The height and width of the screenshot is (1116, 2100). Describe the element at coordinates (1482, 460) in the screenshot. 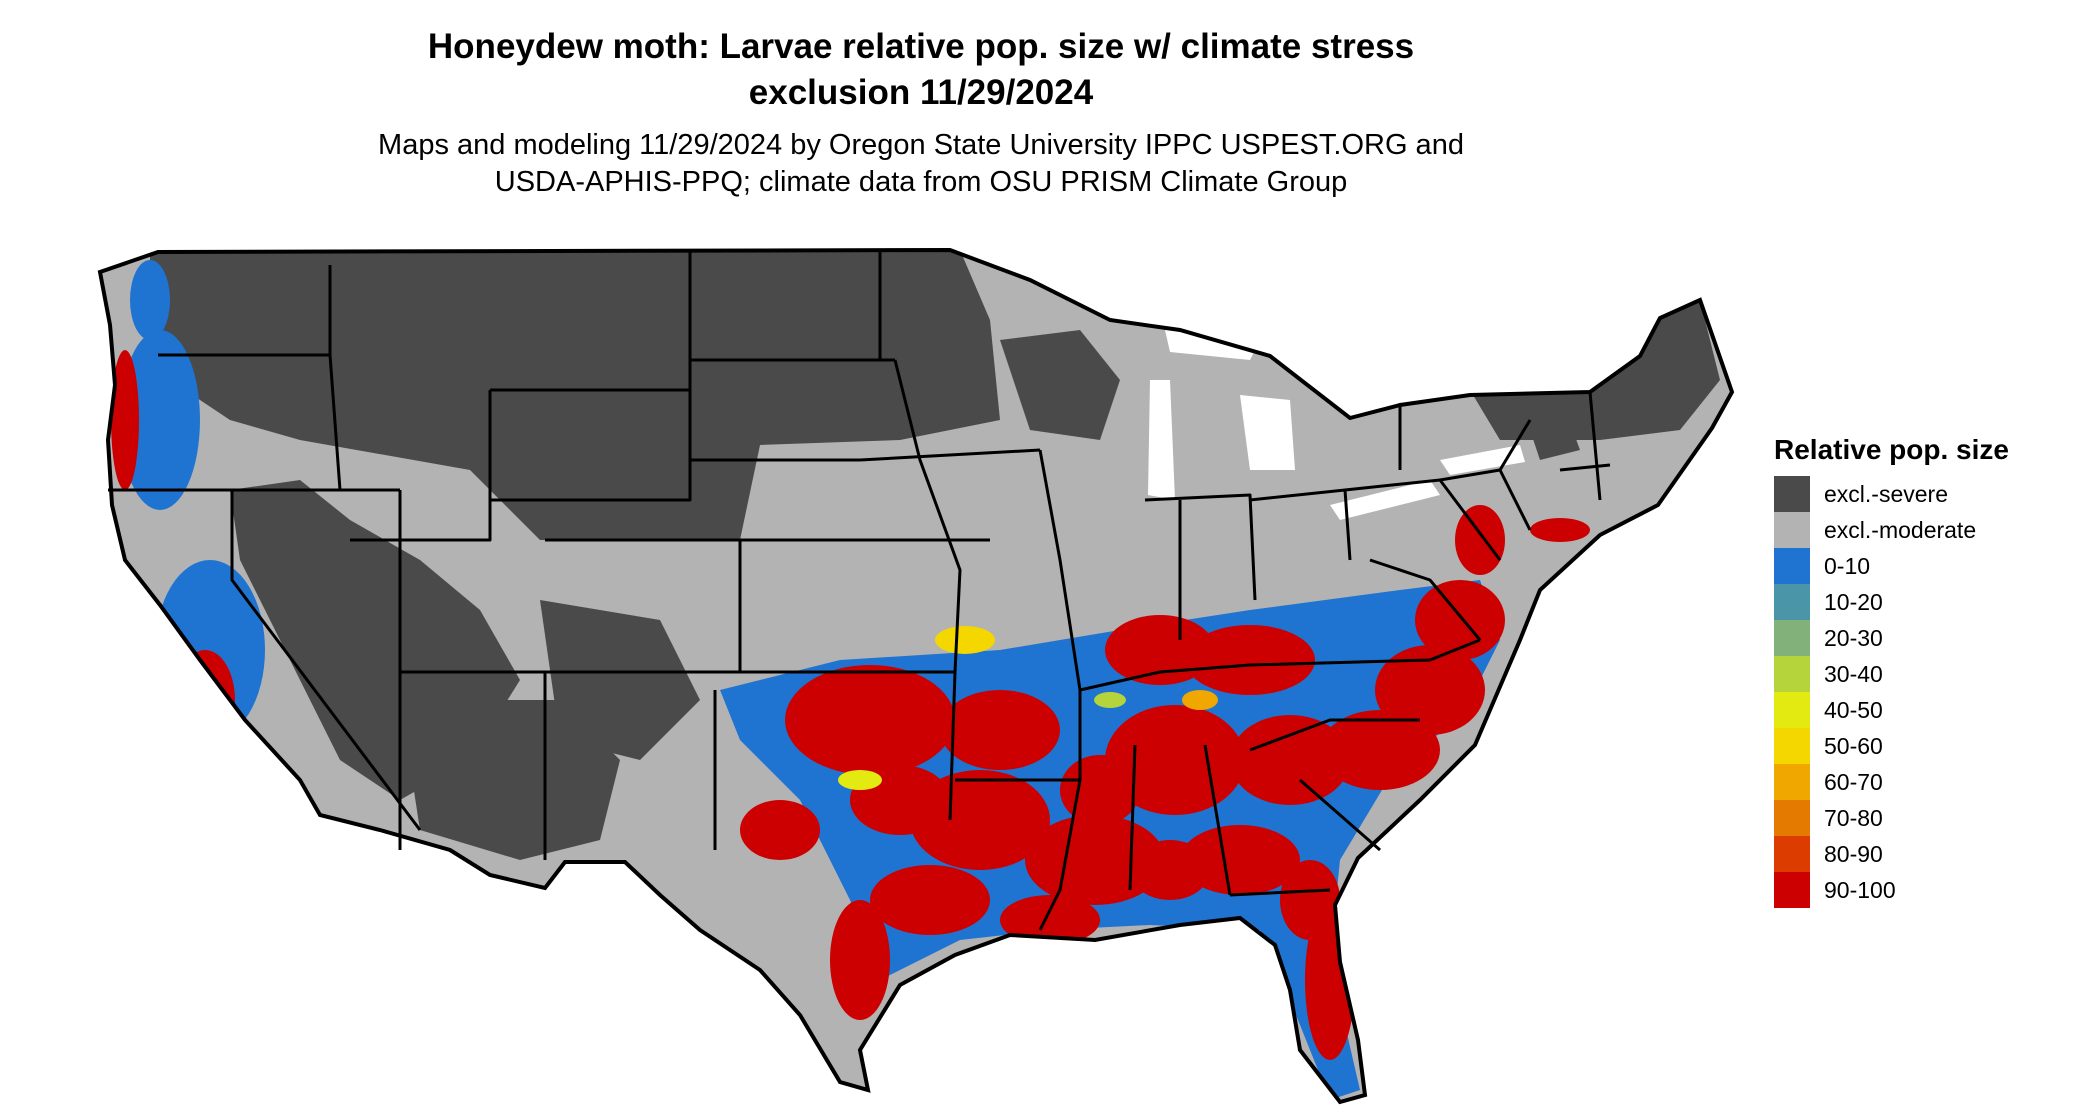

I see `lake-ontario` at that location.